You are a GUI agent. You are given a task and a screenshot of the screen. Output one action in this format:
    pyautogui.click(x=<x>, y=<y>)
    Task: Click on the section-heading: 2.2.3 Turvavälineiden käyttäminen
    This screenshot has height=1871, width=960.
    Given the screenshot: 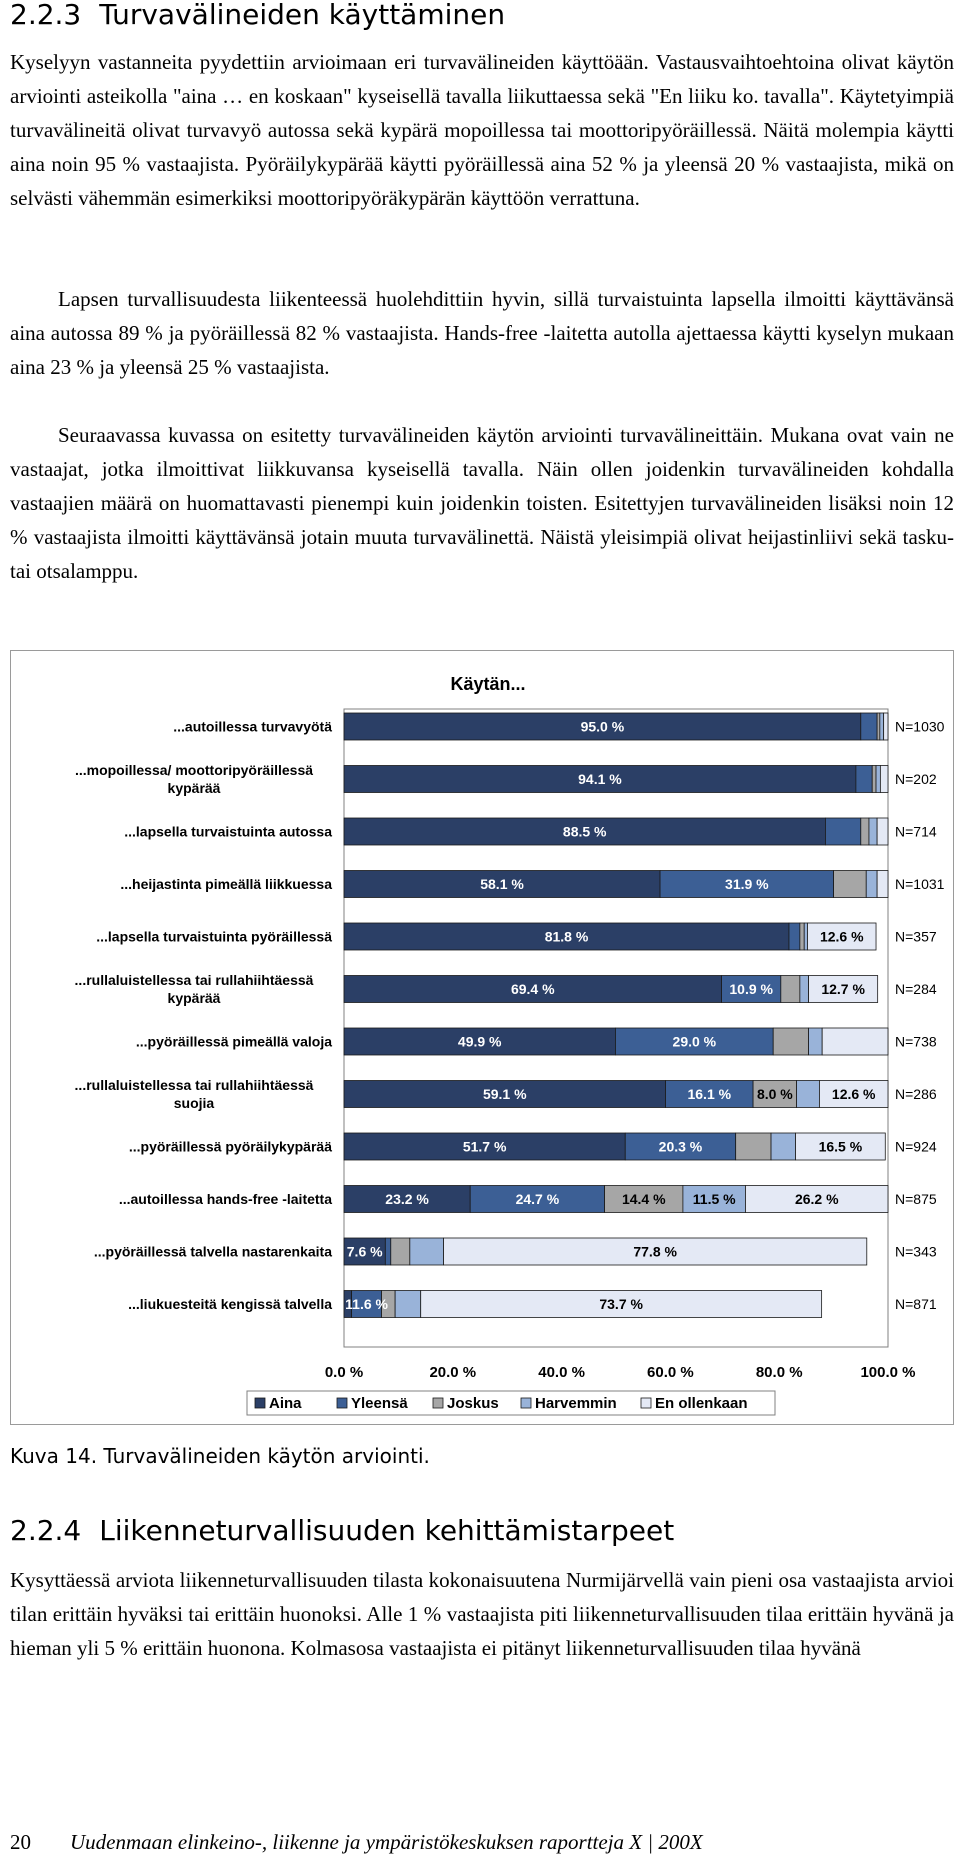 What is the action you would take?
    pyautogui.click(x=257, y=15)
    